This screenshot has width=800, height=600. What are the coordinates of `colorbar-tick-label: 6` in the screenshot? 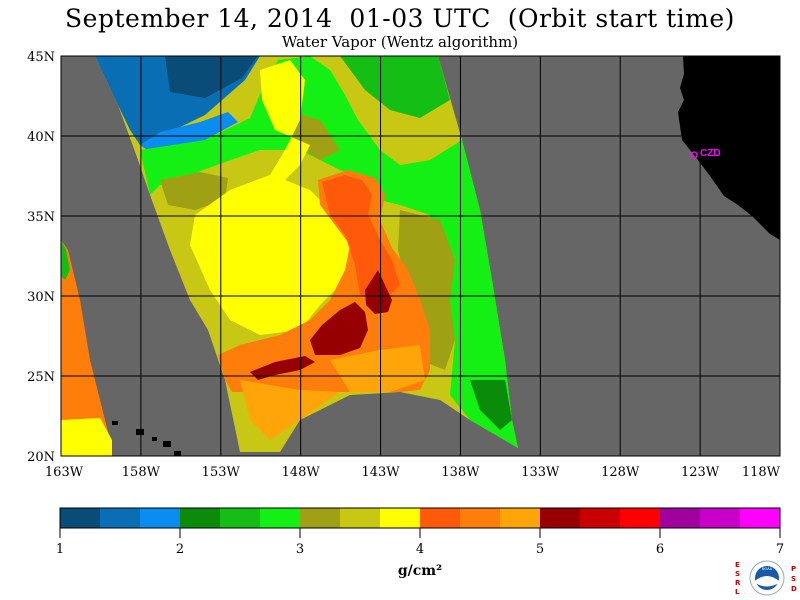 It's located at (660, 549).